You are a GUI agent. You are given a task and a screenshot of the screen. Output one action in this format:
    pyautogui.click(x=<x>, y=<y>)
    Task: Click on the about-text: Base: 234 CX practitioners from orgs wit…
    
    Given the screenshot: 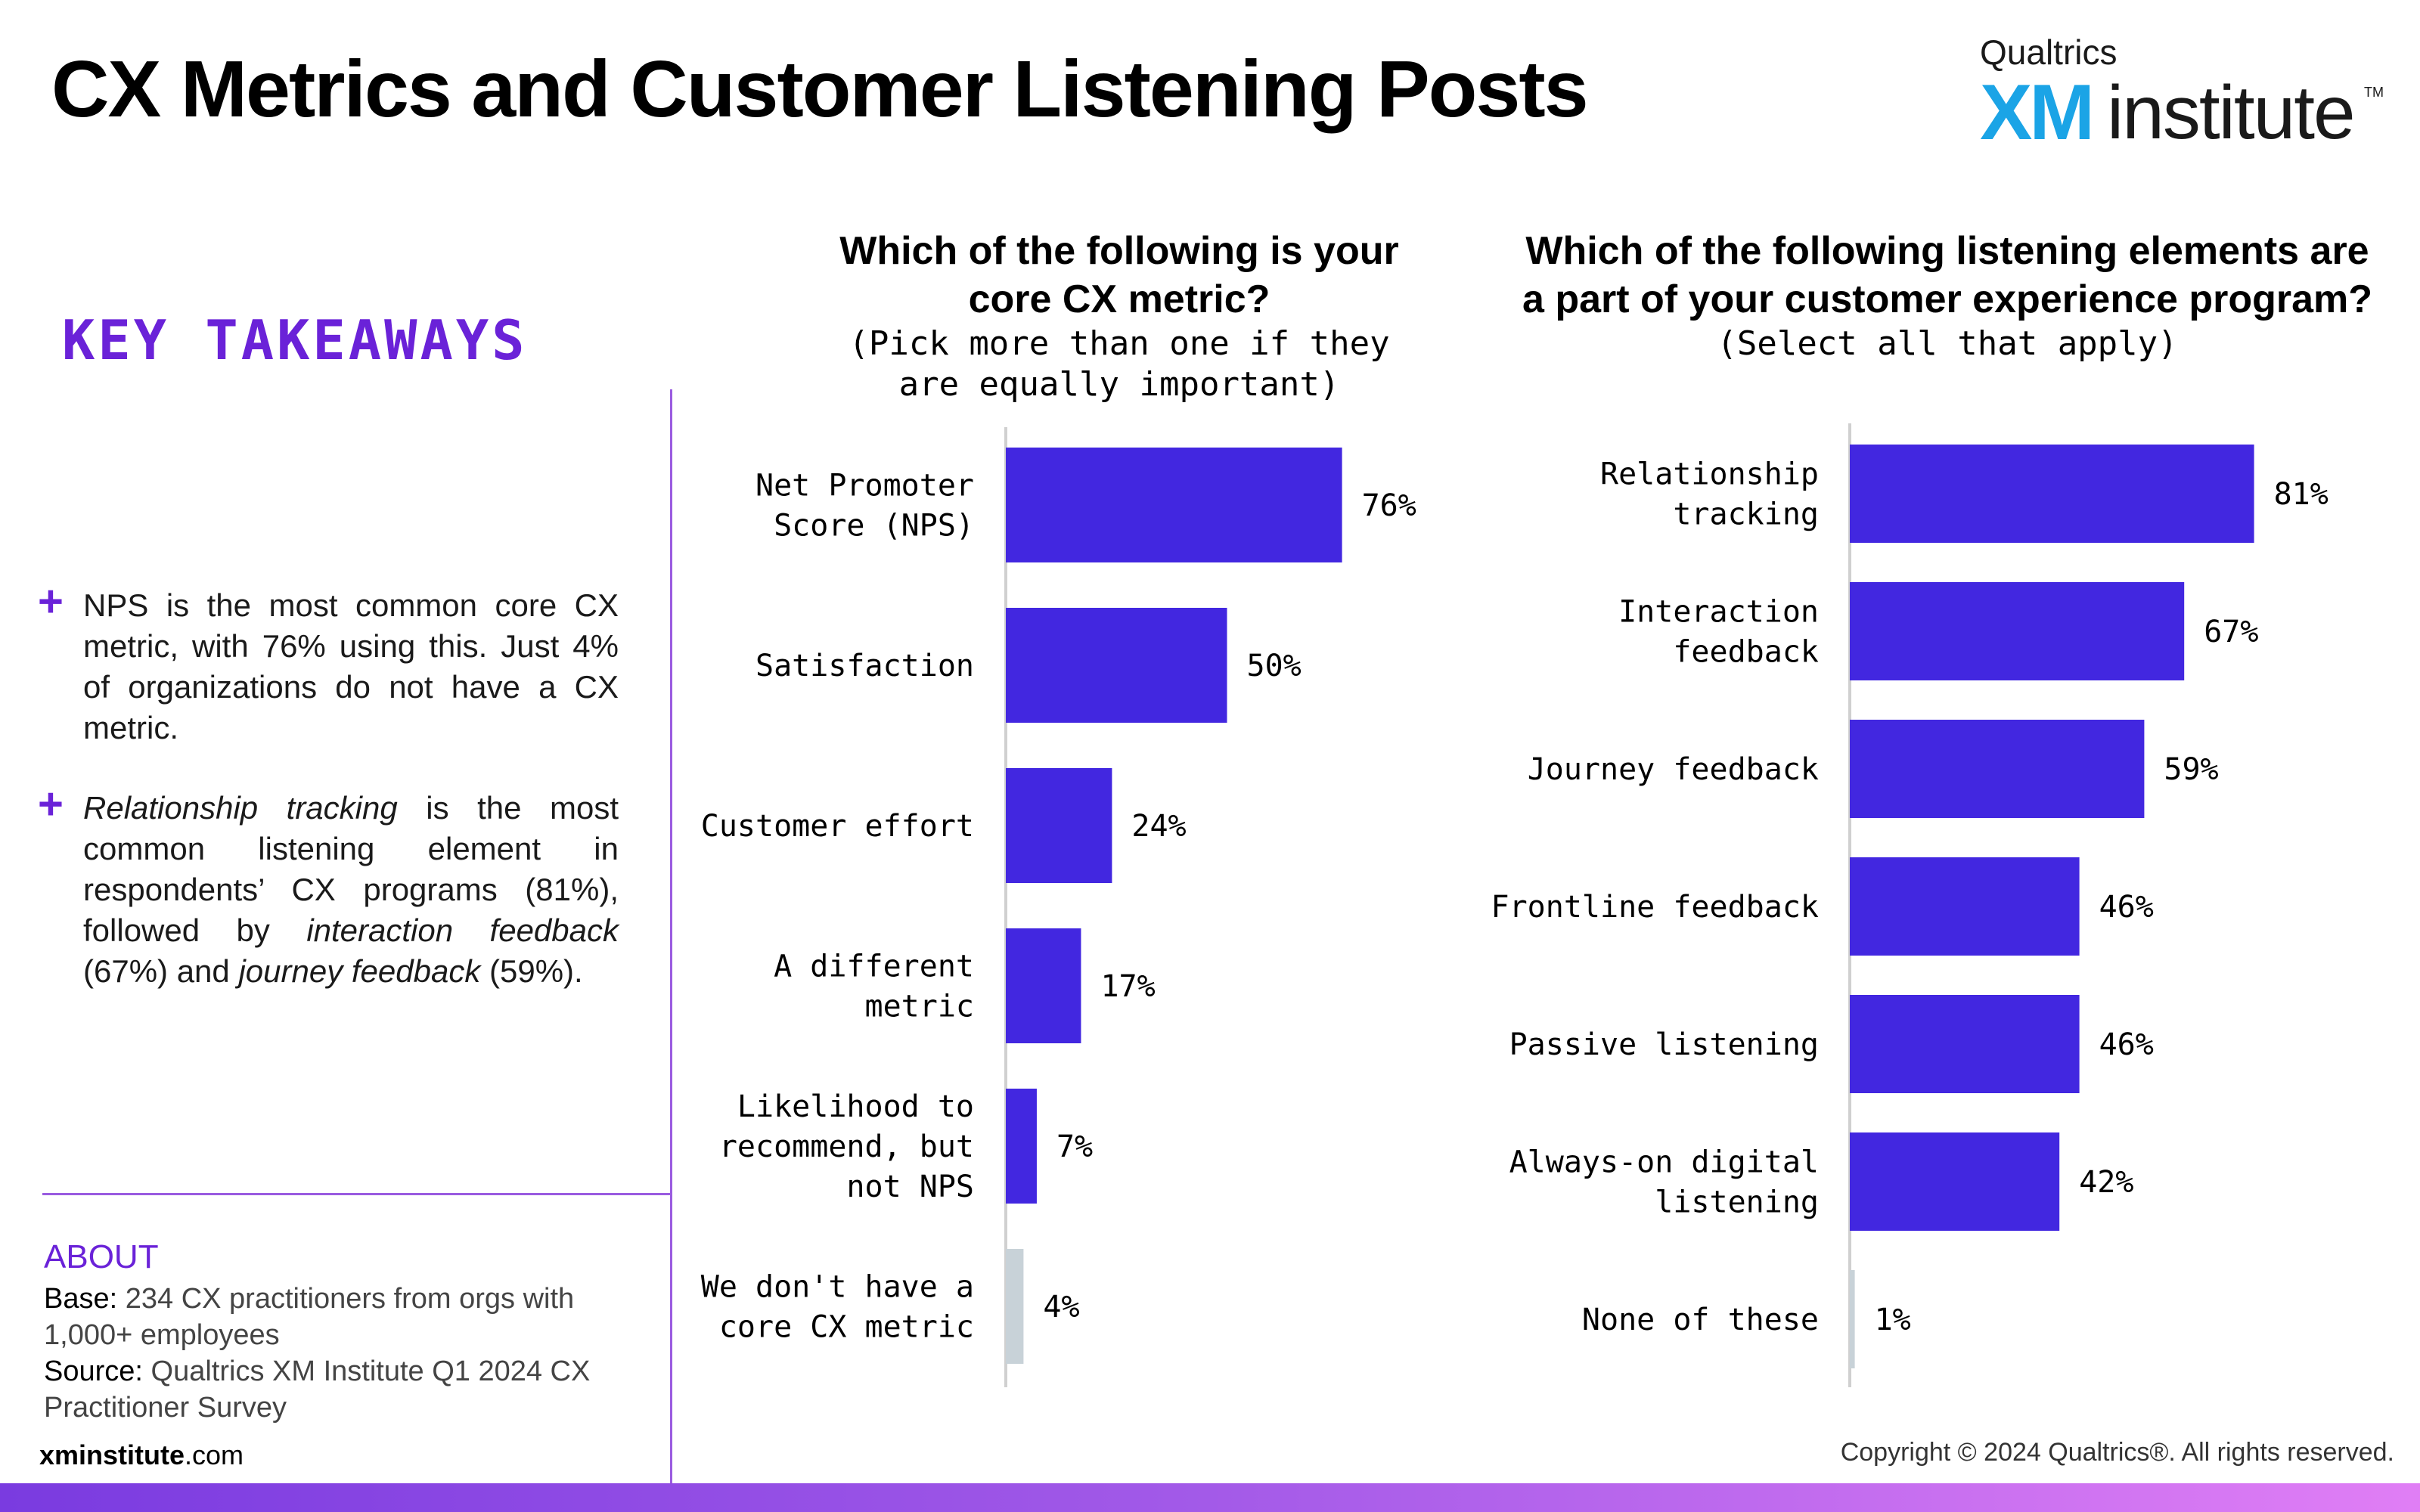 What is the action you would take?
    pyautogui.click(x=346, y=1353)
    